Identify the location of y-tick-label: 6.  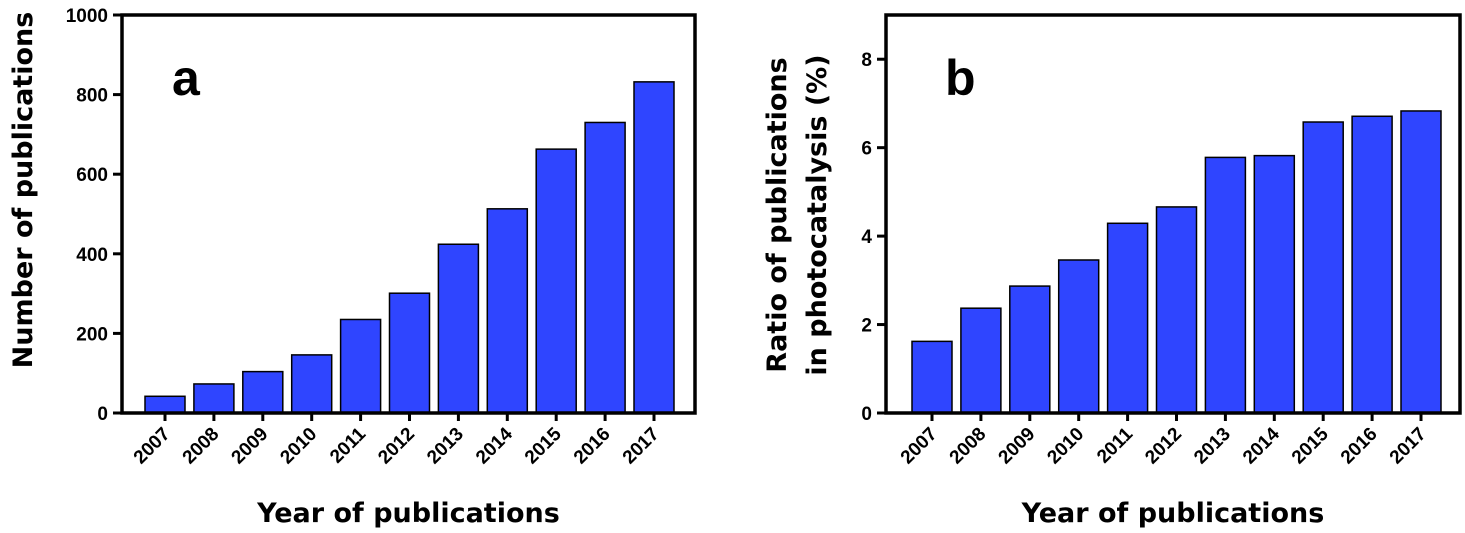
(866, 149).